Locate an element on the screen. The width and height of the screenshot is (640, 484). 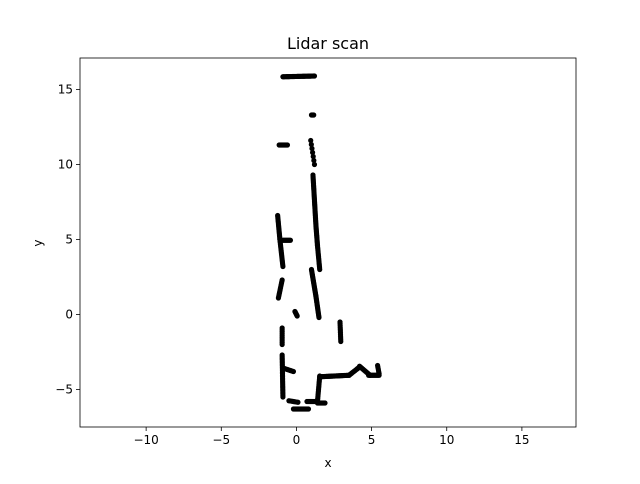
x-tick-label: −10 is located at coordinates (145, 440).